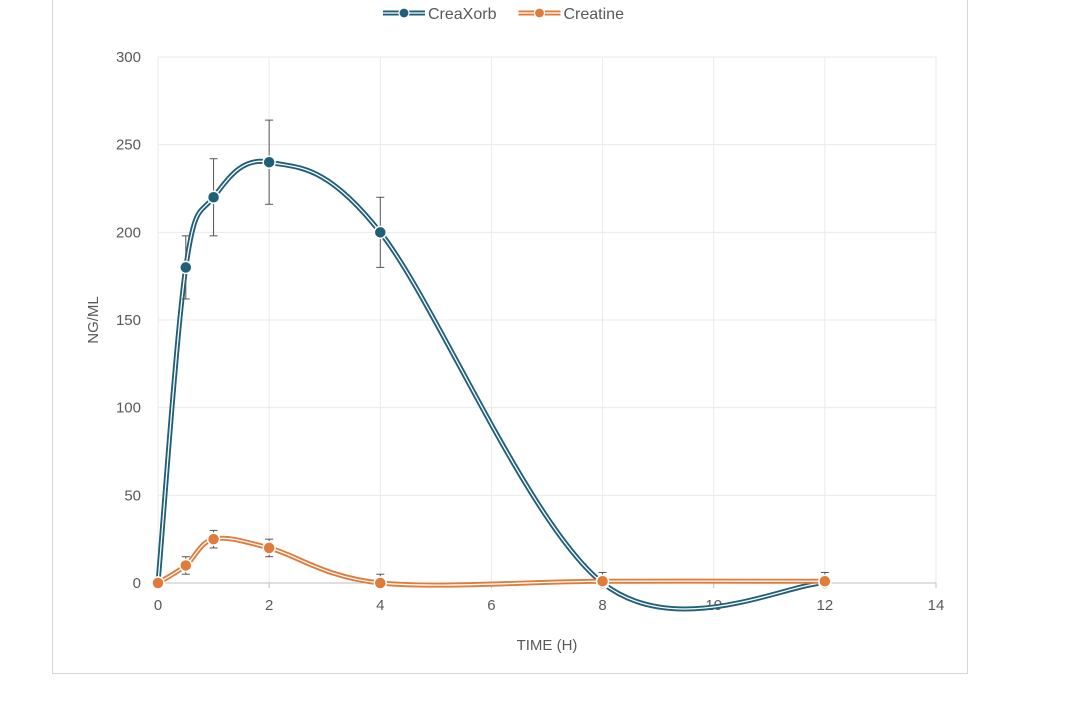 This screenshot has width=1080, height=704. Describe the element at coordinates (825, 605) in the screenshot. I see `x-tick-label: 12` at that location.